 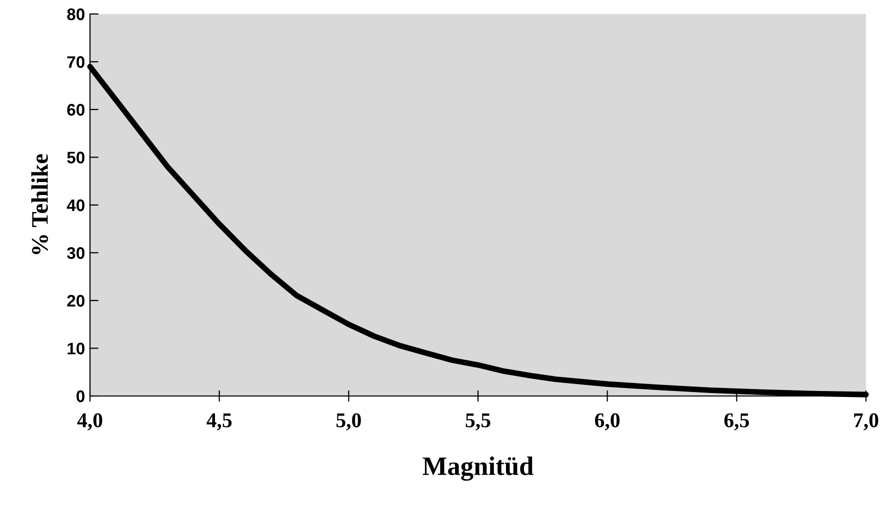 What do you see at coordinates (478, 421) in the screenshot?
I see `x-tick-label: 5,5` at bounding box center [478, 421].